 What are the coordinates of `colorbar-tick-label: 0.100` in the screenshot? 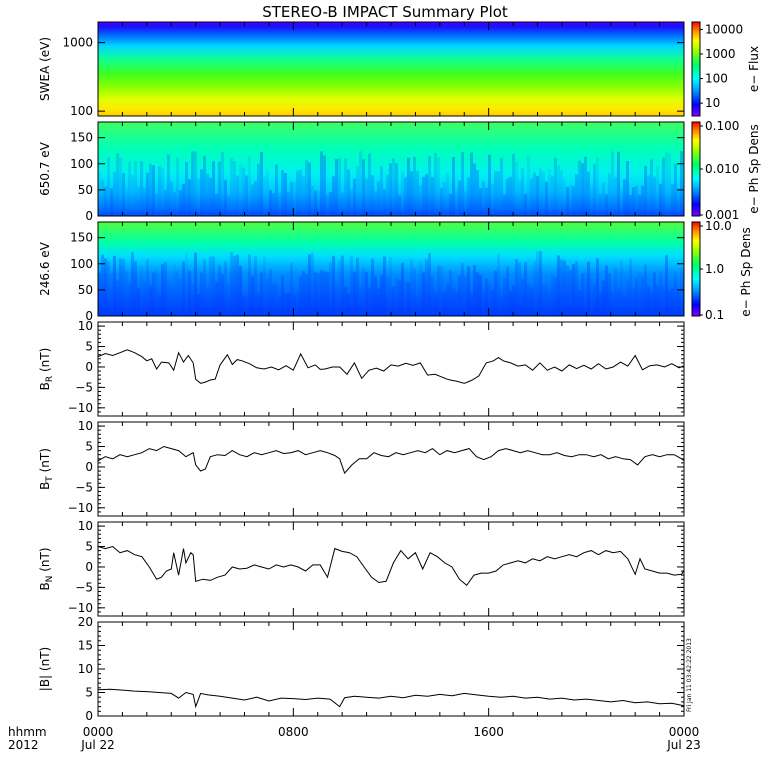 It's located at (722, 126).